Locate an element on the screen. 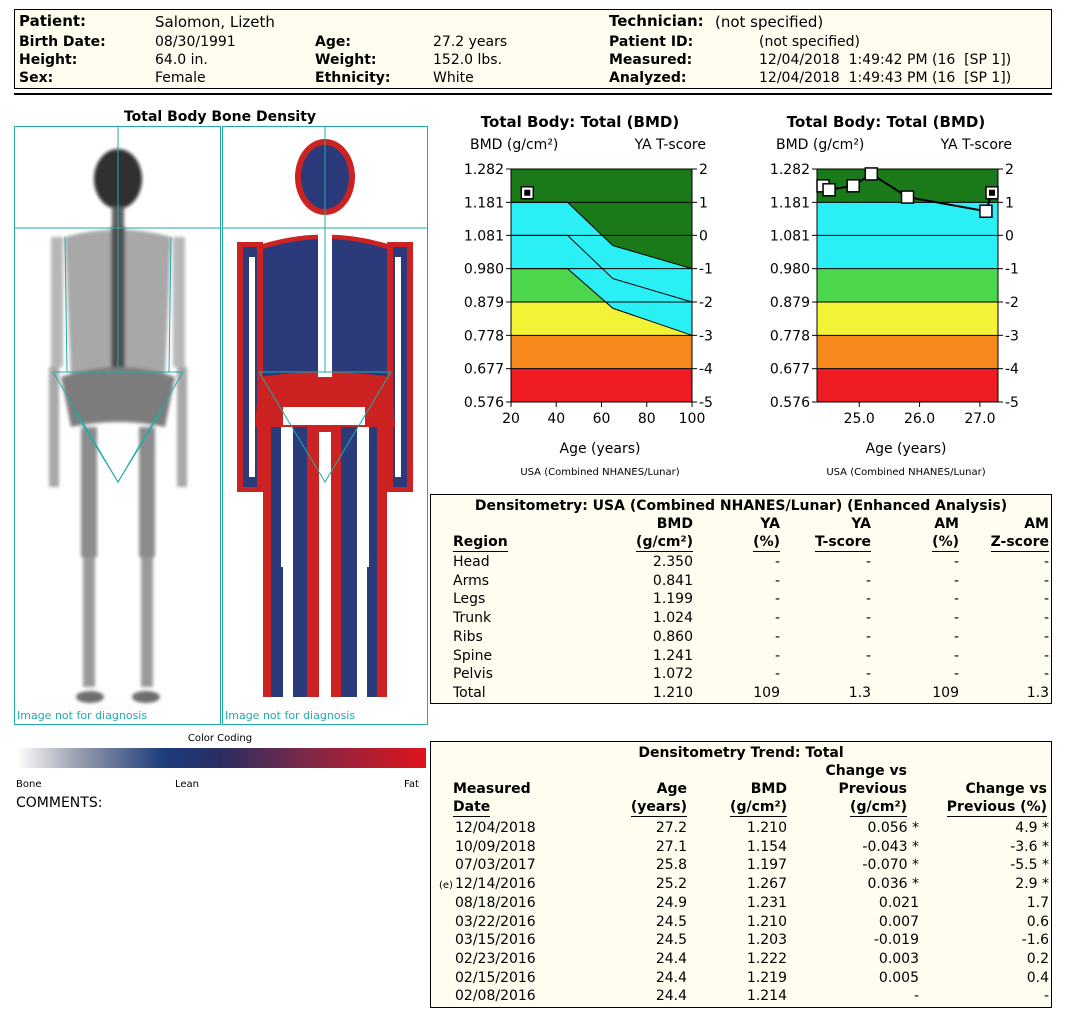 This screenshot has height=1024, width=1070. density-value: 1.024 is located at coordinates (672, 618).